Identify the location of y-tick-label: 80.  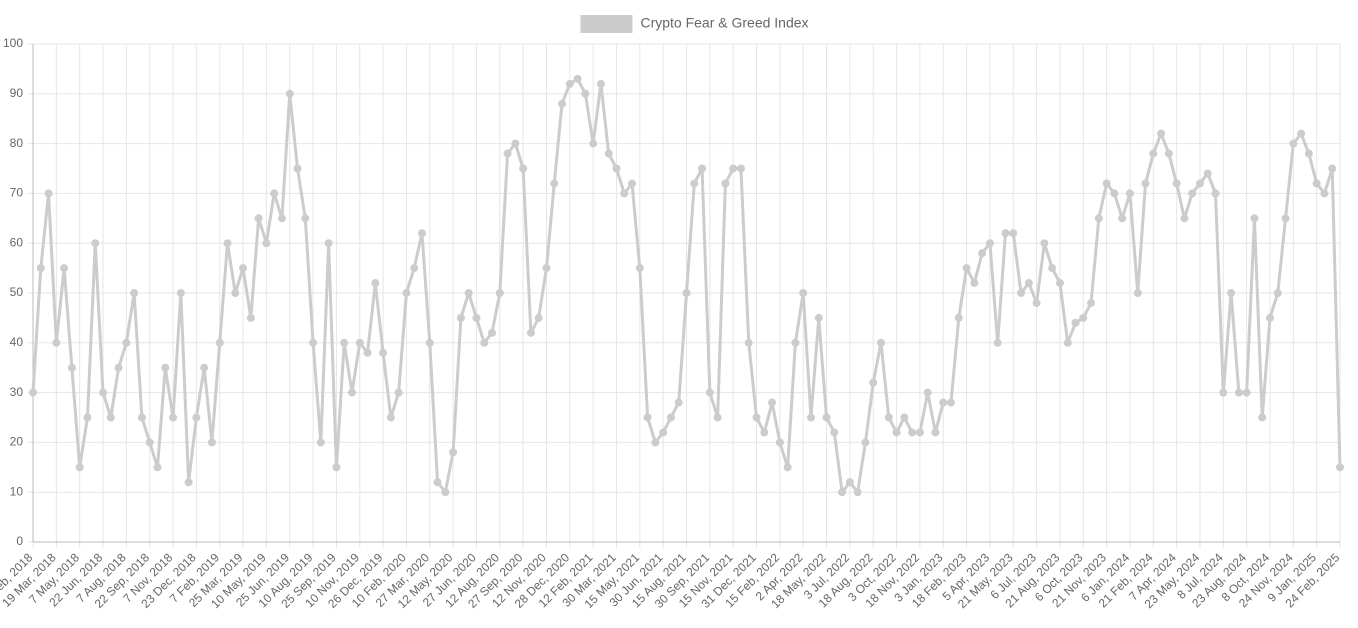
(17, 143).